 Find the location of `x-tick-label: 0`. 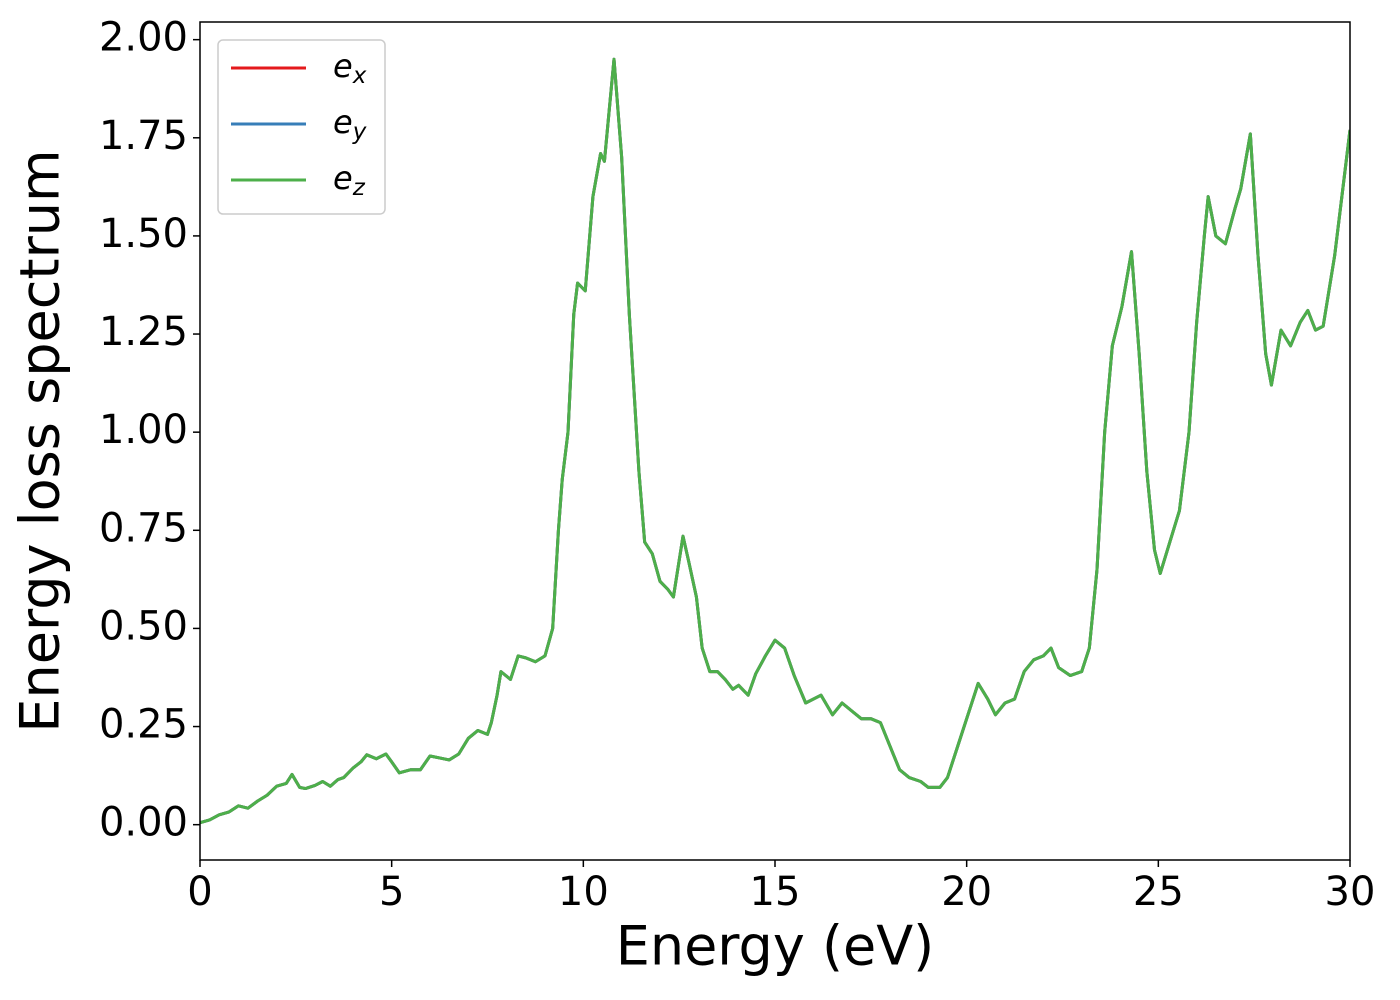

x-tick-label: 0 is located at coordinates (199, 892).